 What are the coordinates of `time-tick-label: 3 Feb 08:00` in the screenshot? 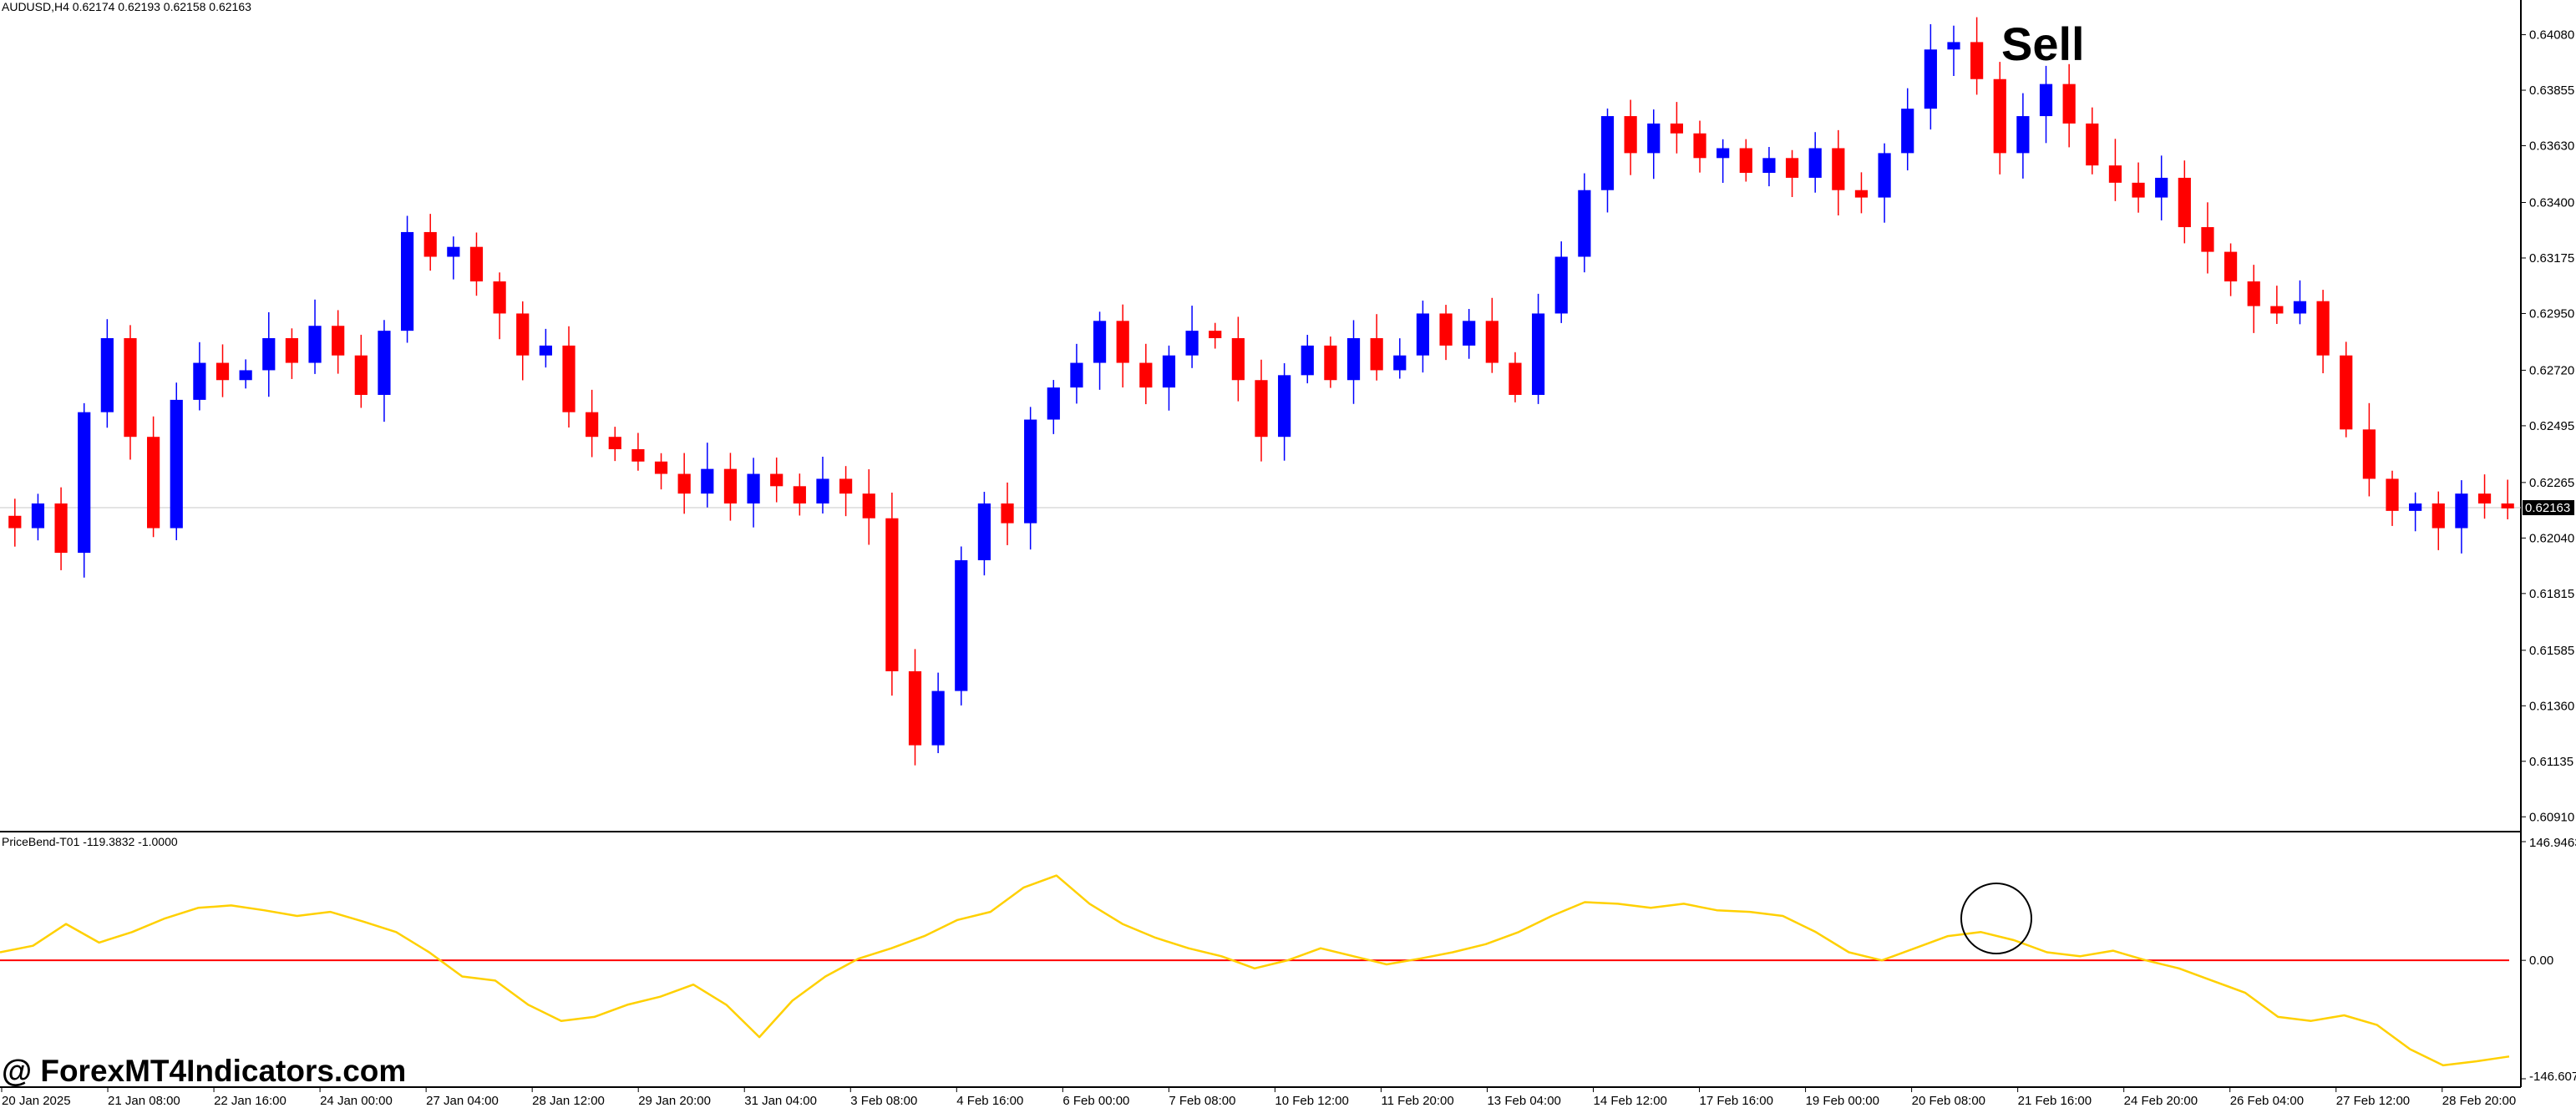 It's located at (883, 1101).